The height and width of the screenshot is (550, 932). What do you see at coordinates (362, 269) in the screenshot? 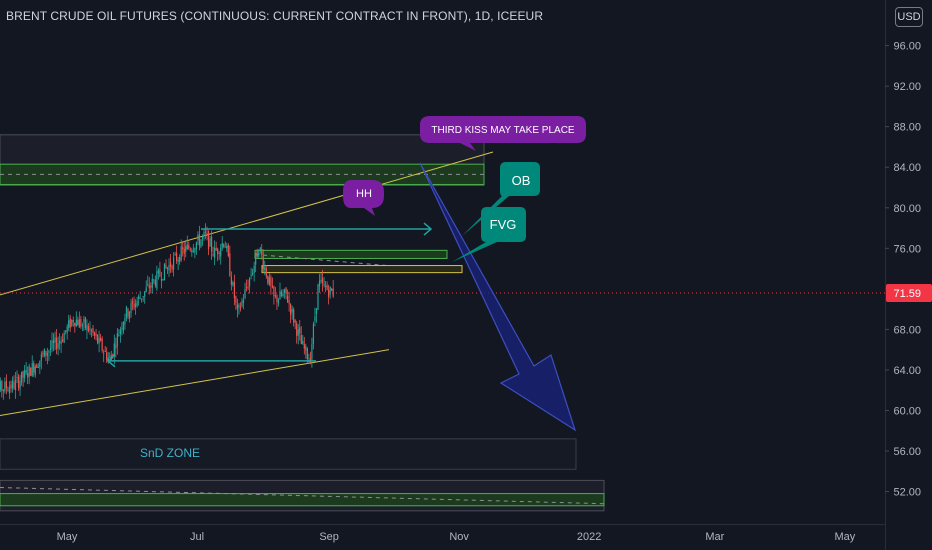
I see `fvg-zone` at bounding box center [362, 269].